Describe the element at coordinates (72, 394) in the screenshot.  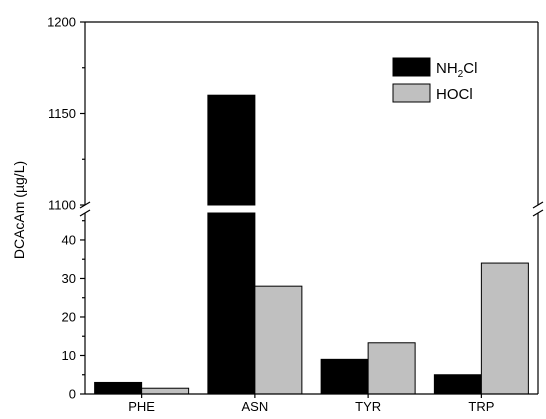
I see `y-tick-label: 0` at that location.